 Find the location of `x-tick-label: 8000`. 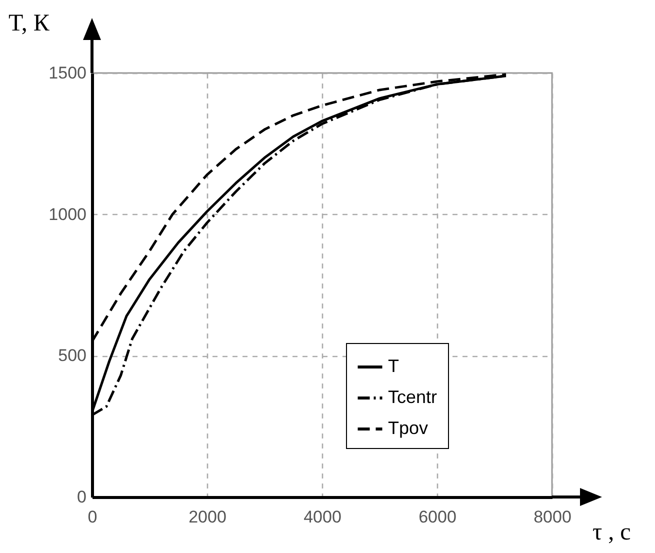

x-tick-label: 8000 is located at coordinates (553, 517).